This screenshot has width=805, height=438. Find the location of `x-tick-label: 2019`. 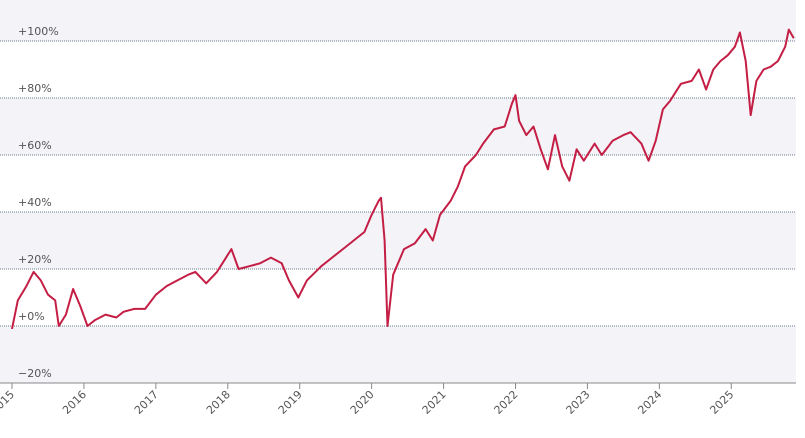

x-tick-label: 2019 is located at coordinates (290, 402).